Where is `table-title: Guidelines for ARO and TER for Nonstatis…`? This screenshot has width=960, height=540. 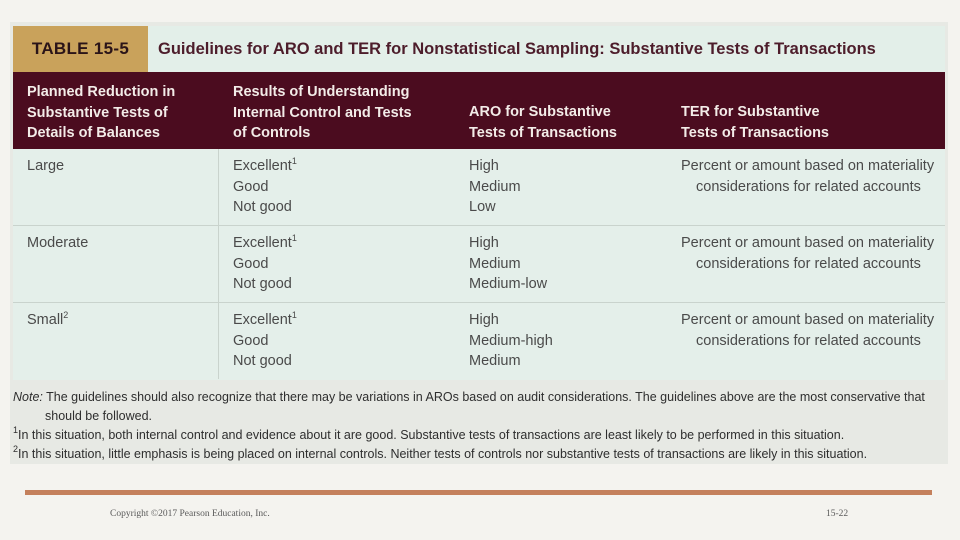 table-title: Guidelines for ARO and TER for Nonstatis… is located at coordinates (517, 48).